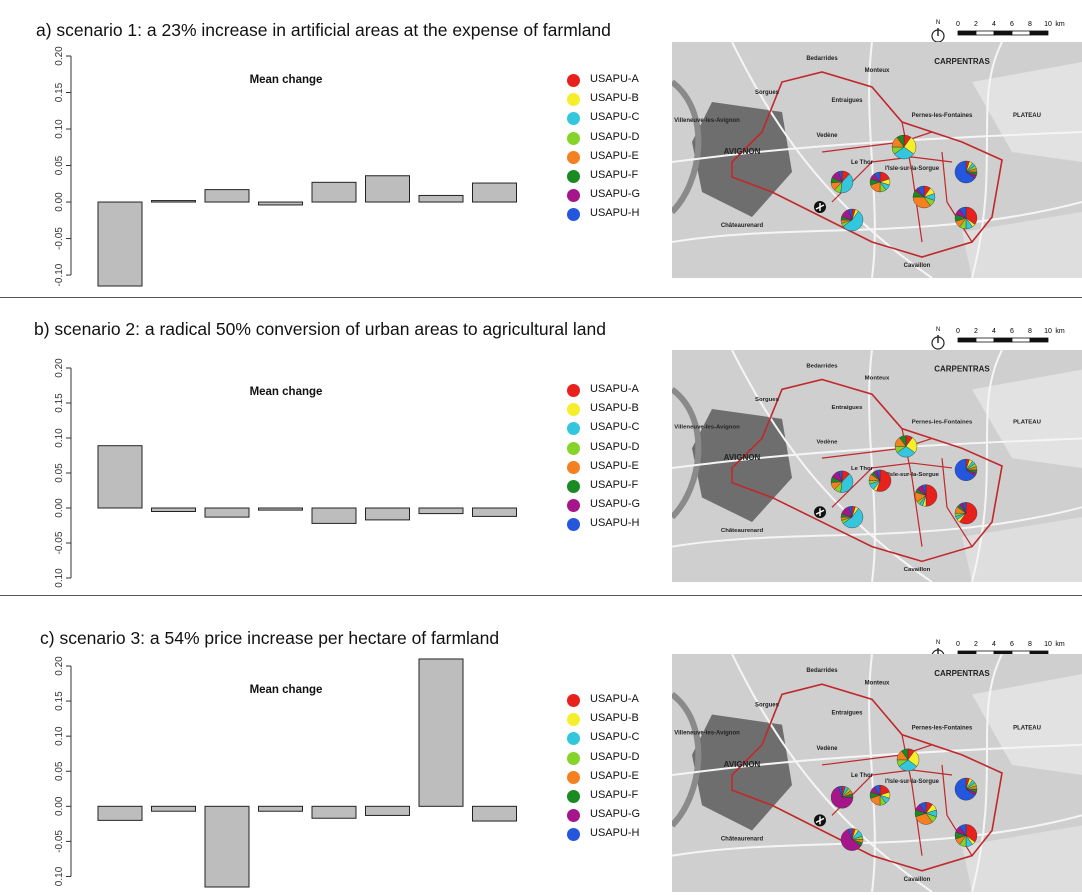 This screenshot has width=1082, height=895. What do you see at coordinates (617, 525) in the screenshot?
I see `legend-item: USAPU-H` at bounding box center [617, 525].